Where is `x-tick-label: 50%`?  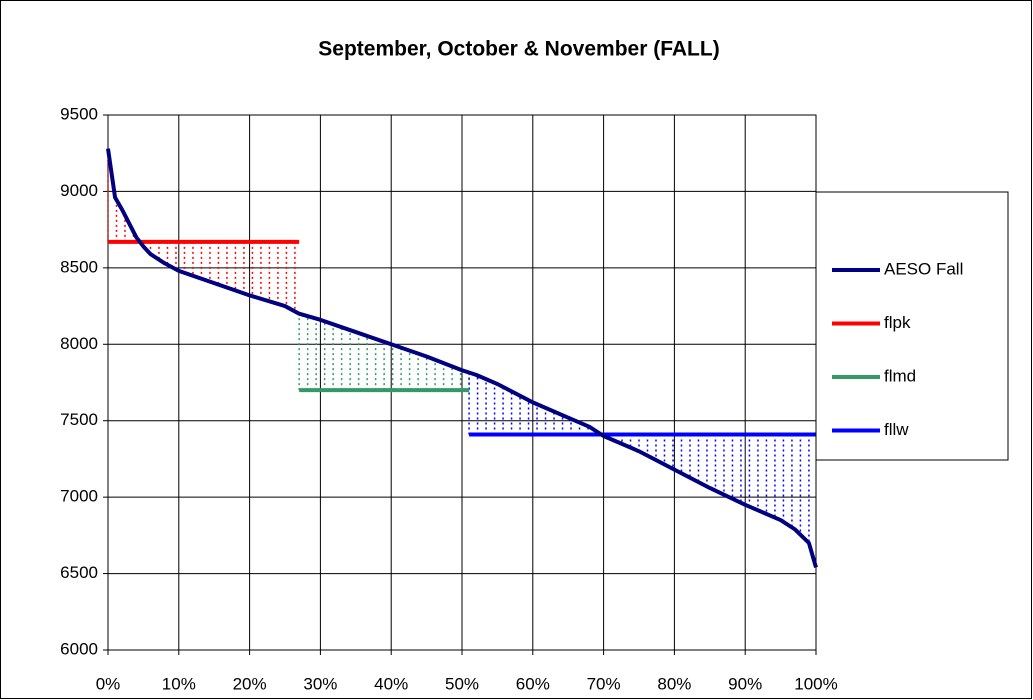 x-tick-label: 50% is located at coordinates (462, 683).